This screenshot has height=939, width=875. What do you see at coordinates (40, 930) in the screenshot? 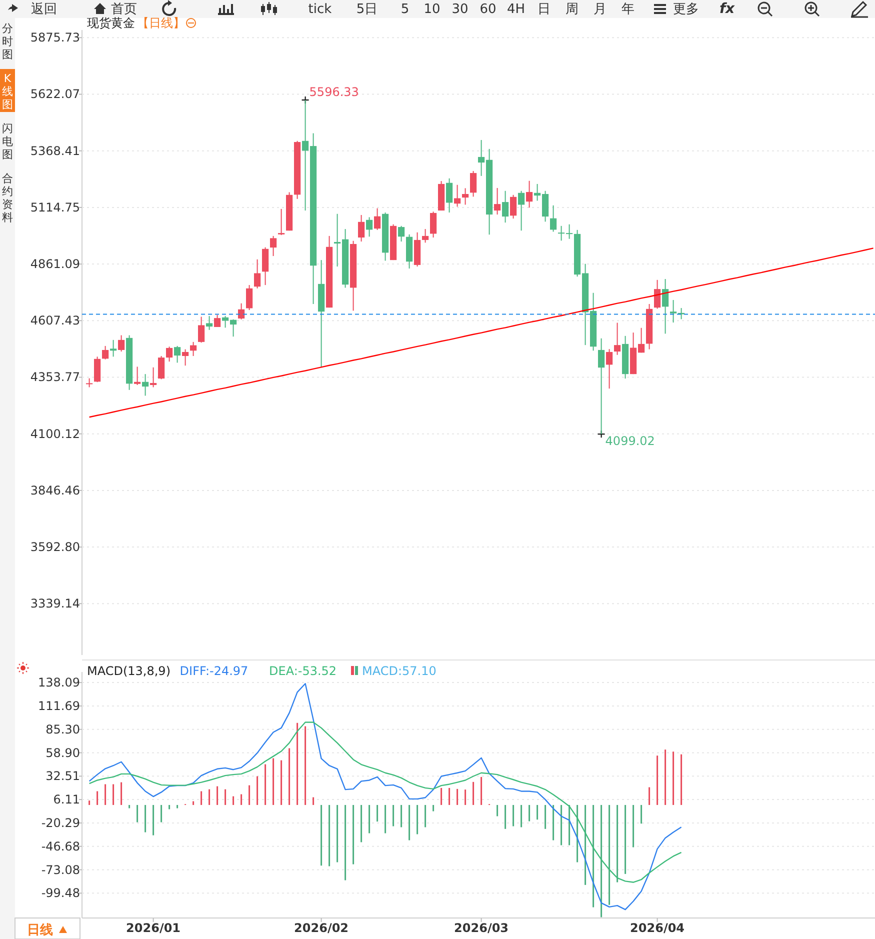
I see `text: 日线` at bounding box center [40, 930].